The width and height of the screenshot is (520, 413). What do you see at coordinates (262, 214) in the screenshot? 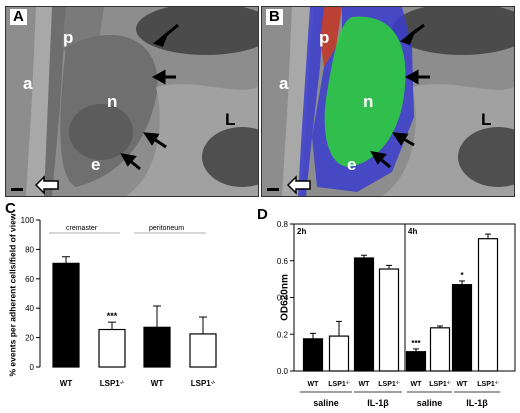
I see `panel-d-letter: D` at bounding box center [262, 214].